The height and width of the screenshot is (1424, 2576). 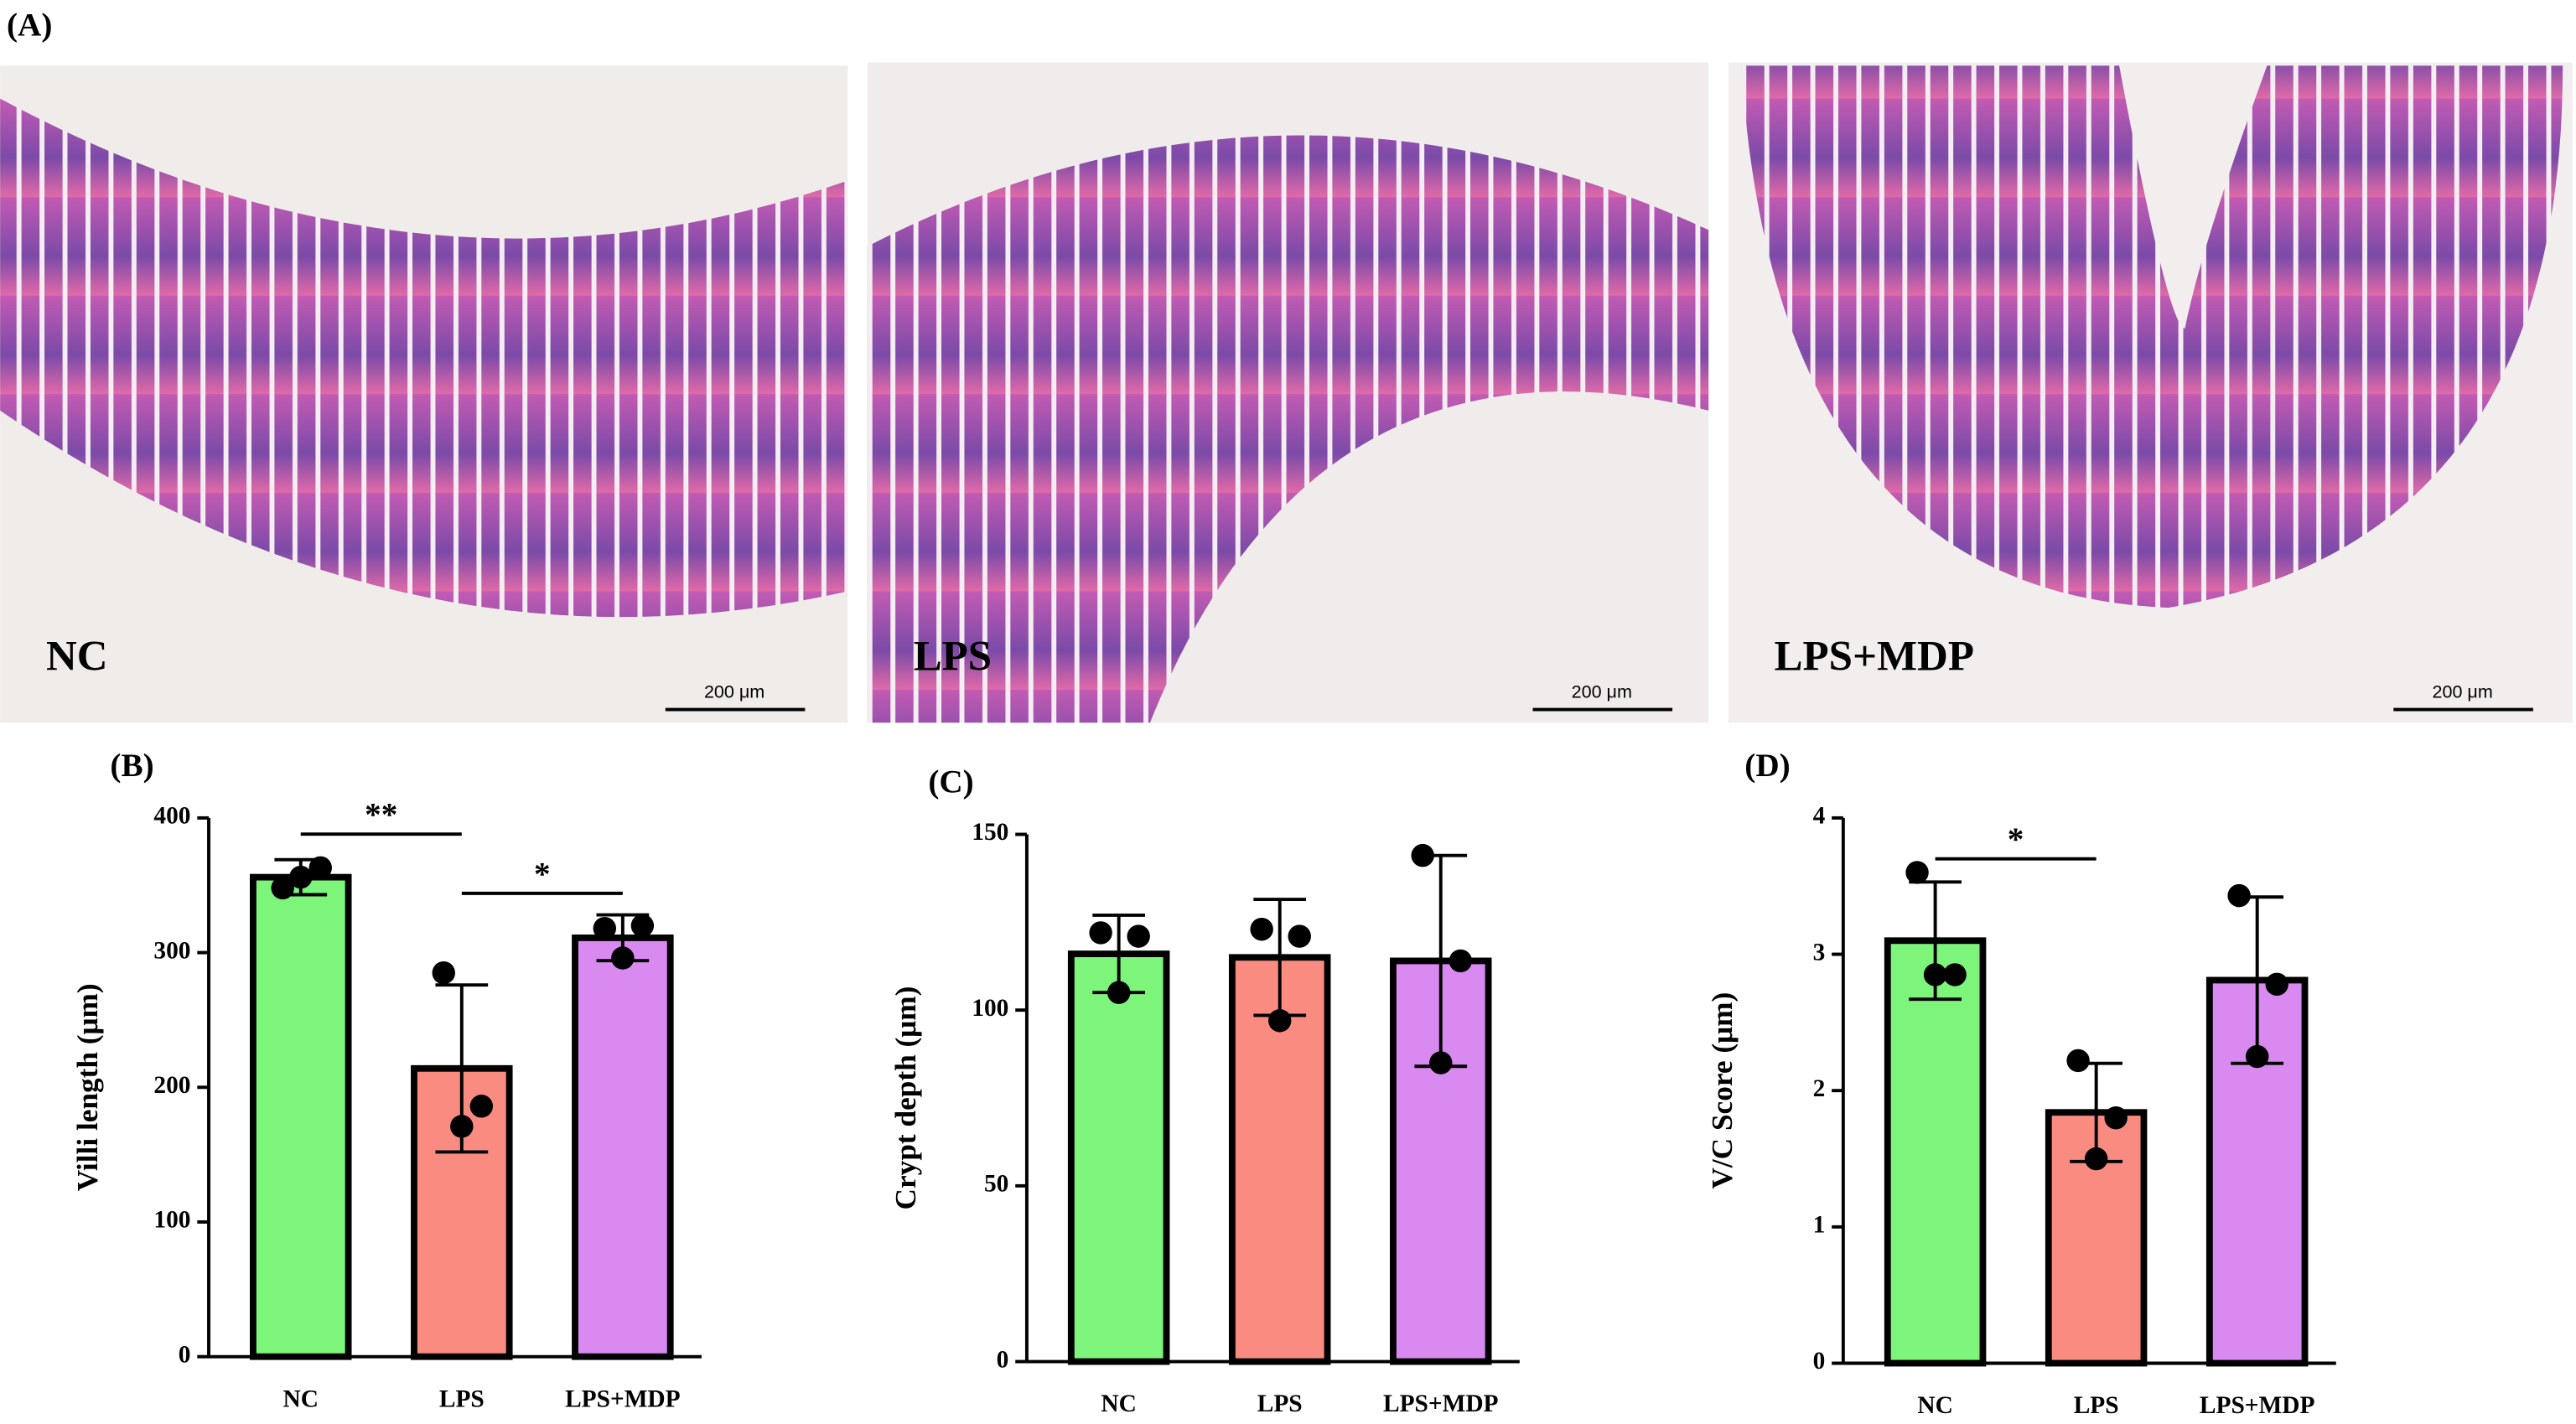 What do you see at coordinates (1874, 656) in the screenshot?
I see `image-label: LPS+MDP` at bounding box center [1874, 656].